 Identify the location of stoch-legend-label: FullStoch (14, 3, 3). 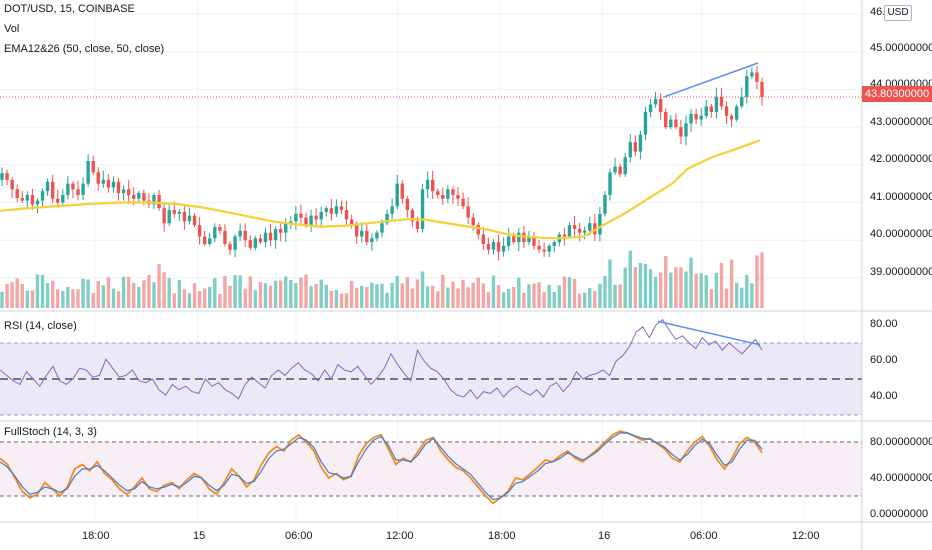
(50, 432).